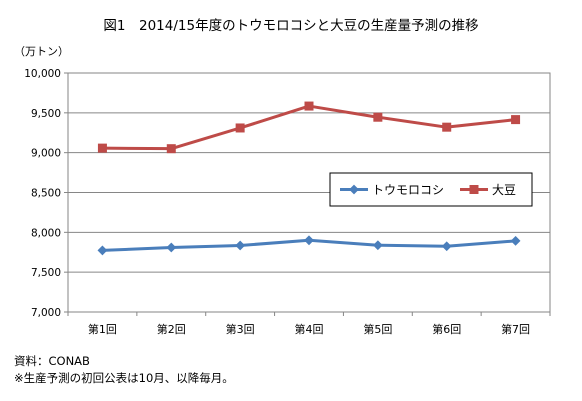 The image size is (582, 401). I want to click on y-tick-label: 8,500, so click(46, 194).